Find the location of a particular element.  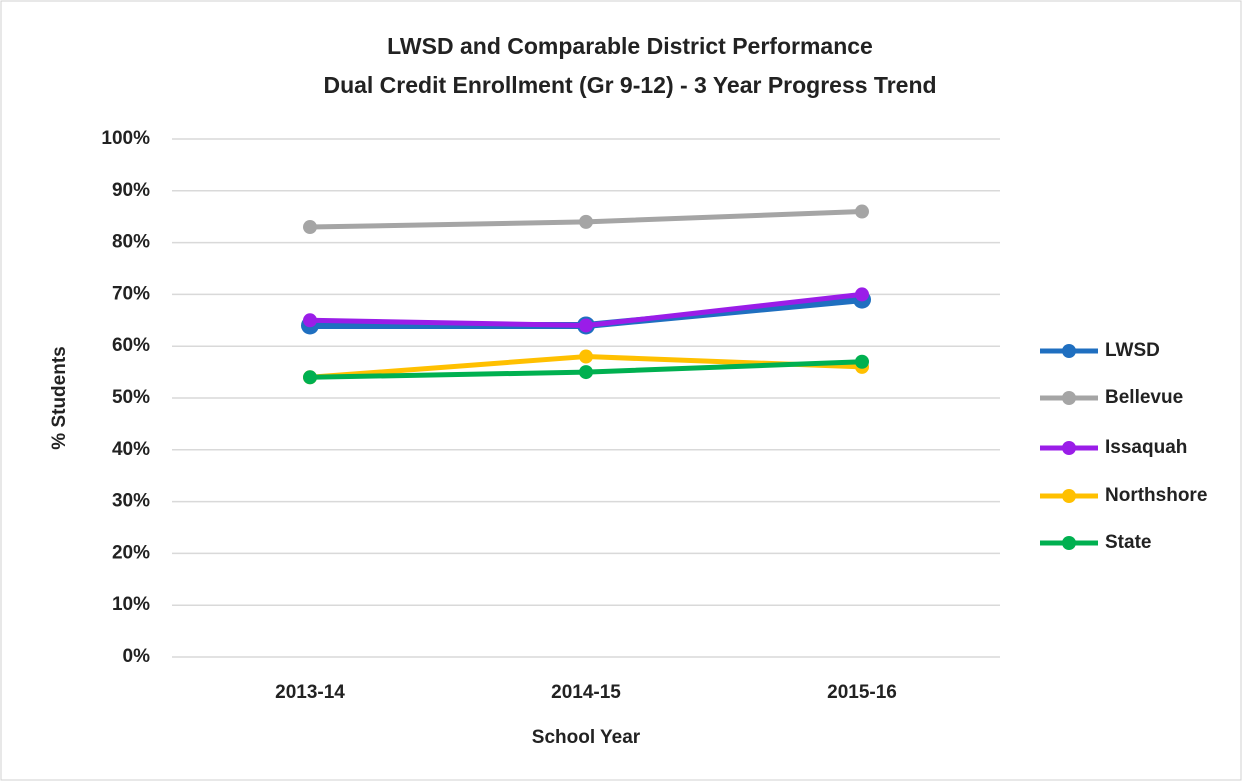

legend-label: State is located at coordinates (1128, 542).